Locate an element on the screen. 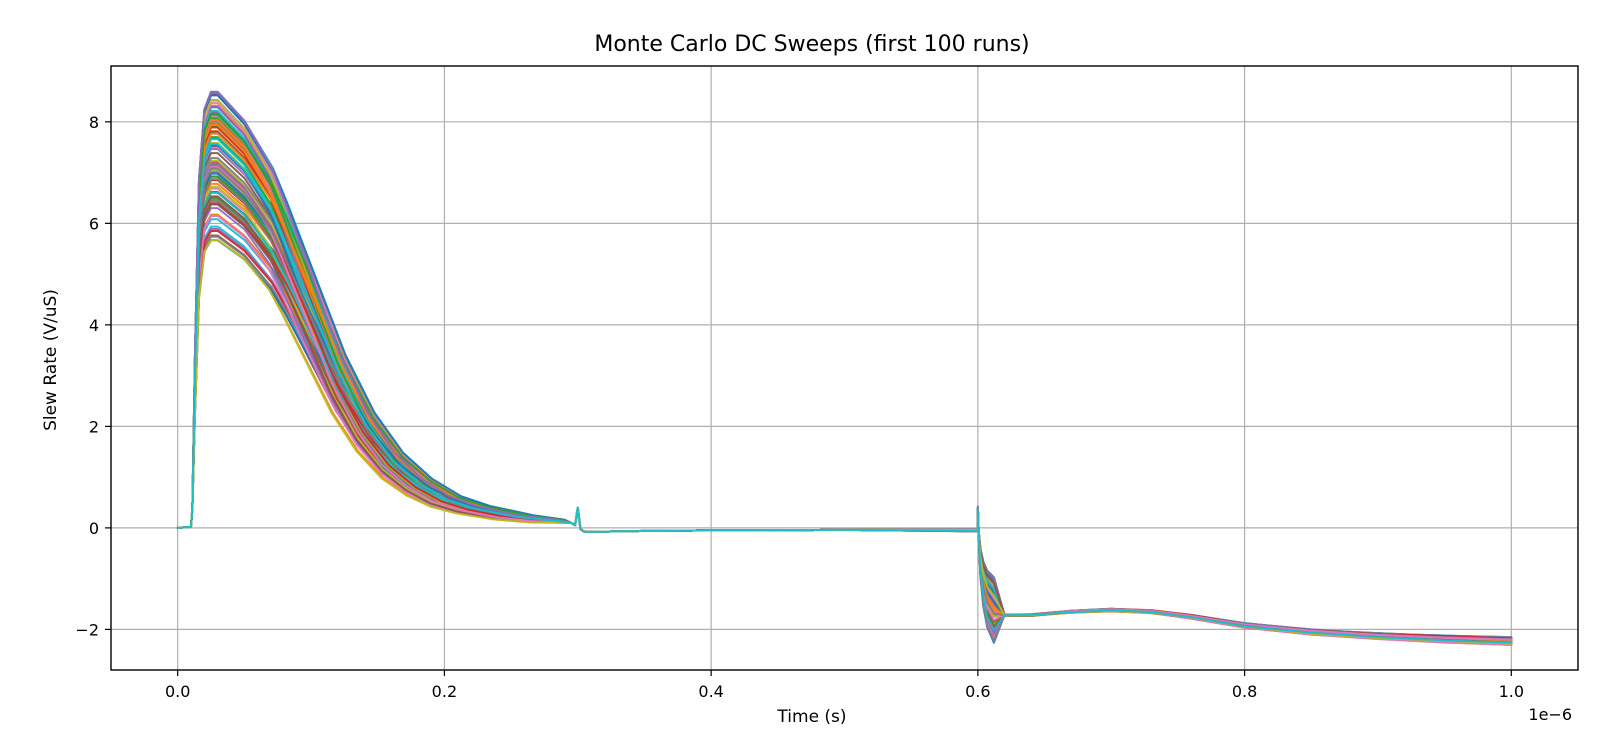  x-tick-label: 0.0 is located at coordinates (177, 691).